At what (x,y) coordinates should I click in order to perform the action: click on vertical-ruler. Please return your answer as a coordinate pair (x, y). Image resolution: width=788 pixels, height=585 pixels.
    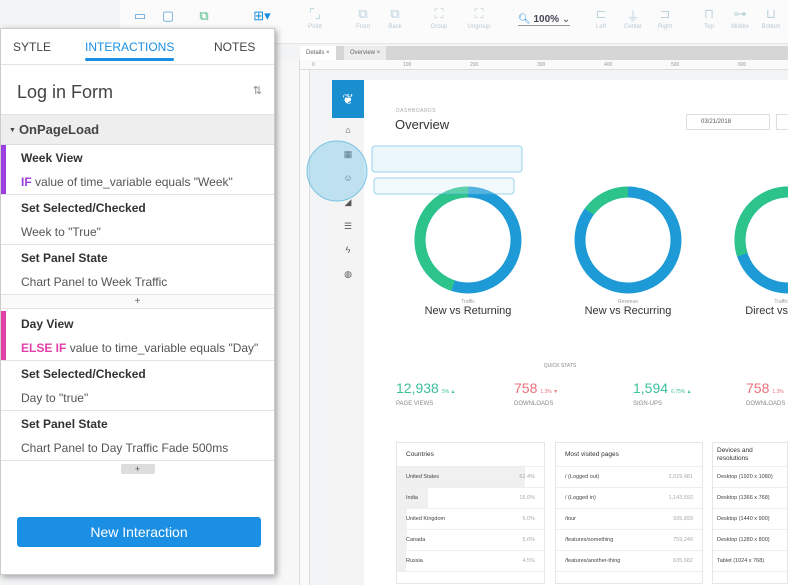
    Looking at the image, I should click on (305, 327).